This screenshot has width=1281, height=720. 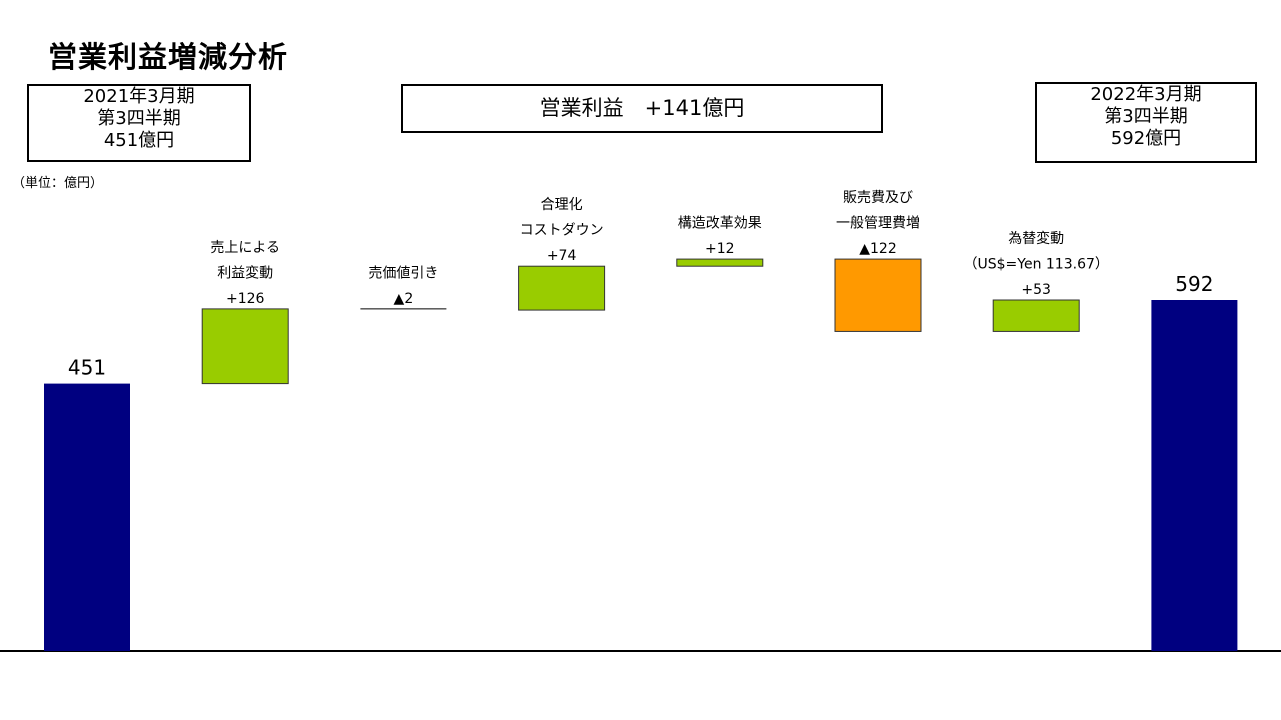 What do you see at coordinates (562, 231) in the screenshot?
I see `category-label-3-1: コストダウン` at bounding box center [562, 231].